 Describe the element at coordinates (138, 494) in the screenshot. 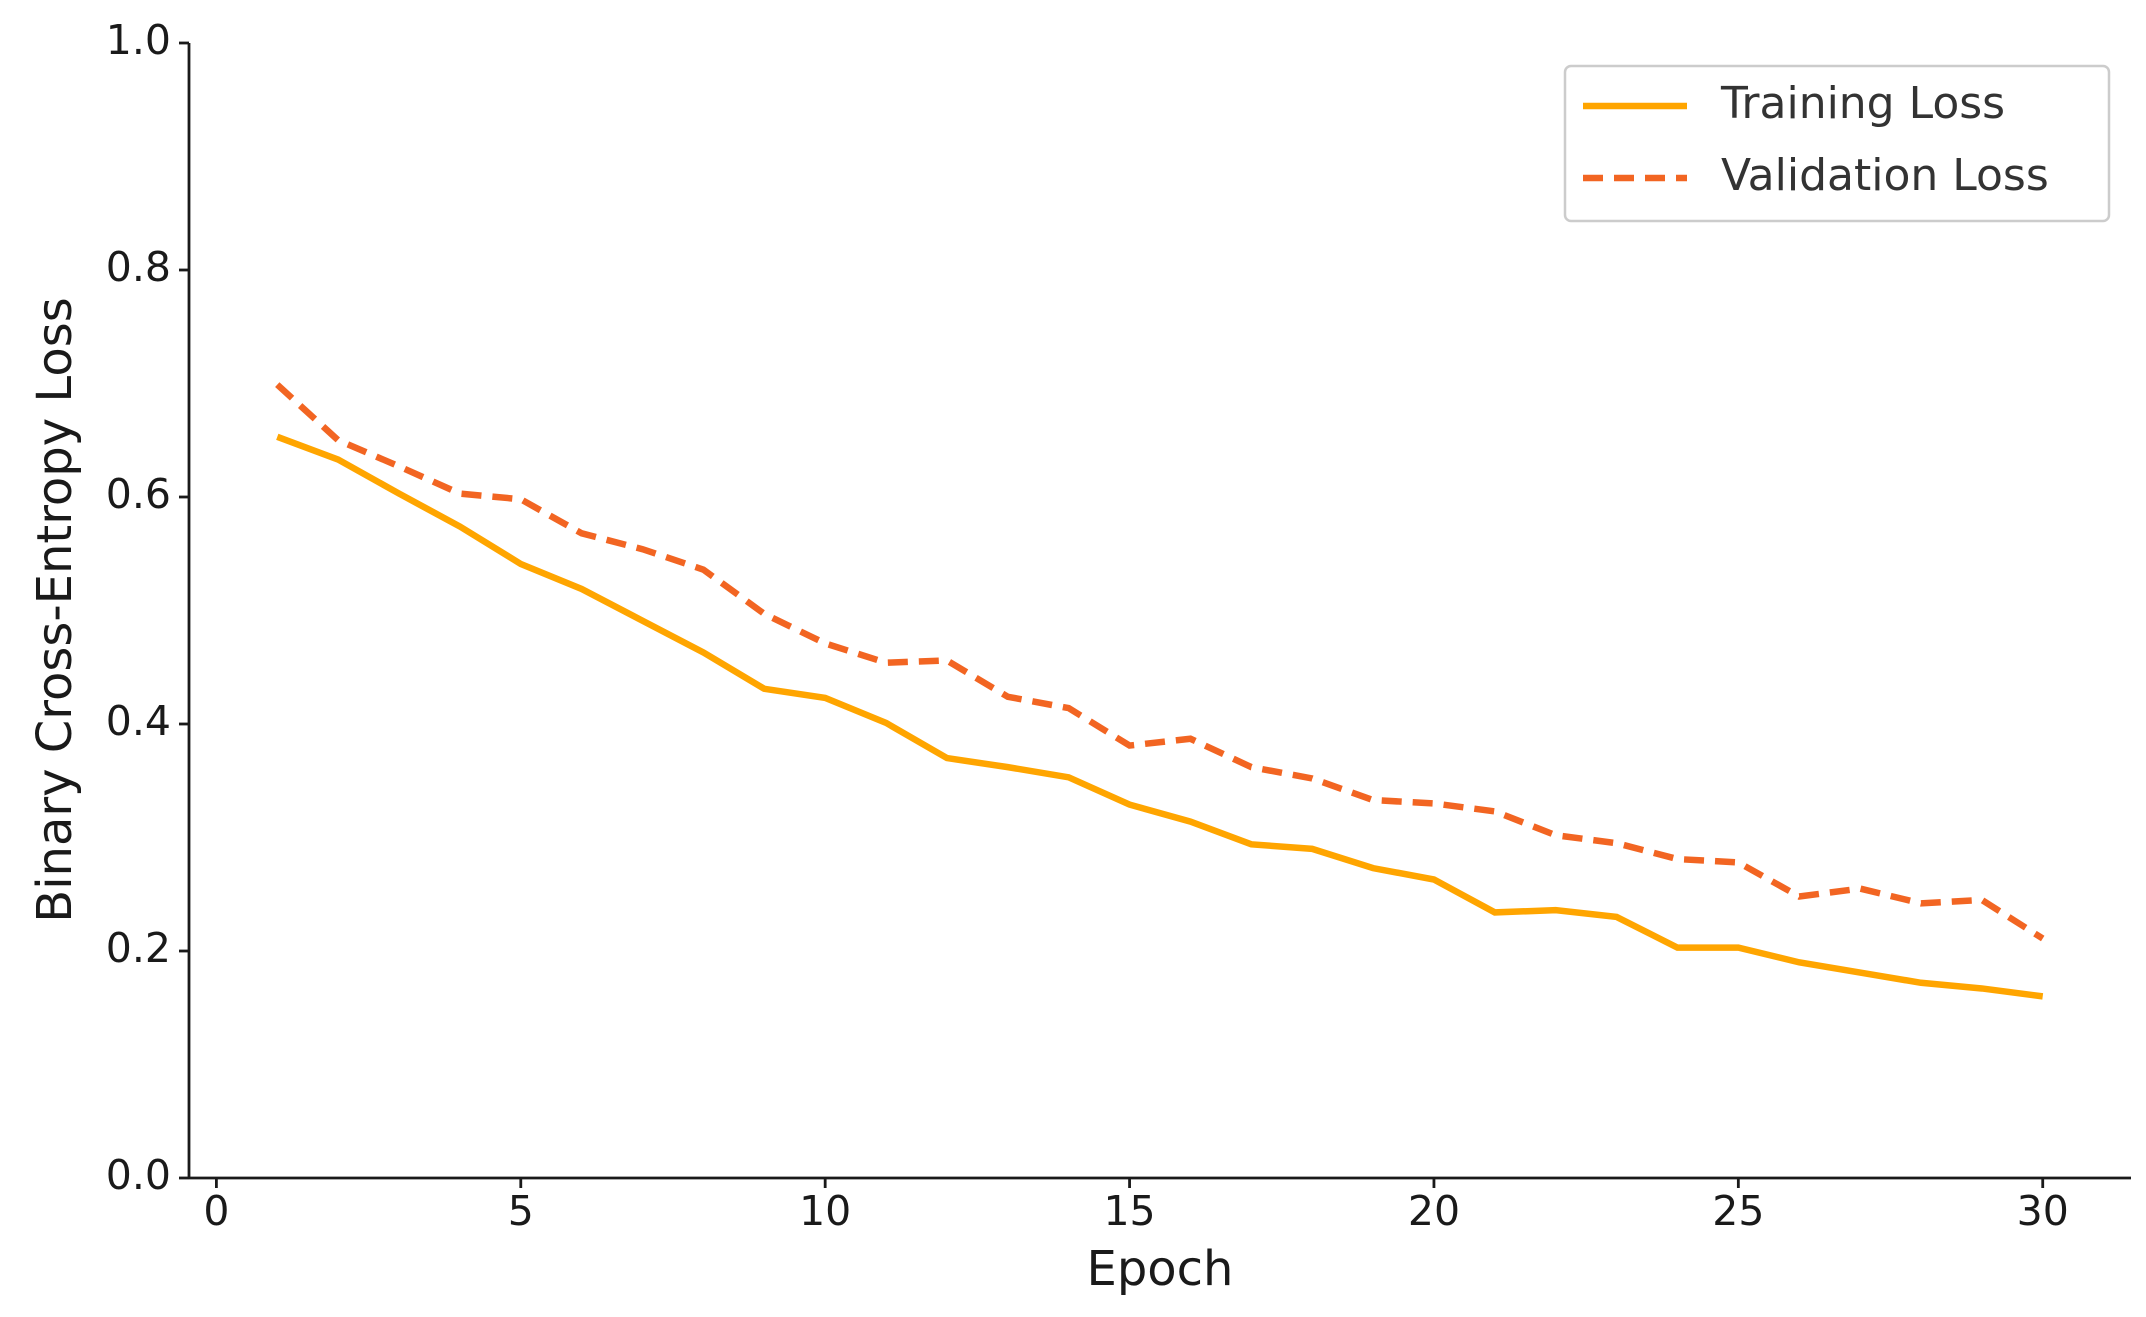

I see `y-tick-label: 0.6` at that location.